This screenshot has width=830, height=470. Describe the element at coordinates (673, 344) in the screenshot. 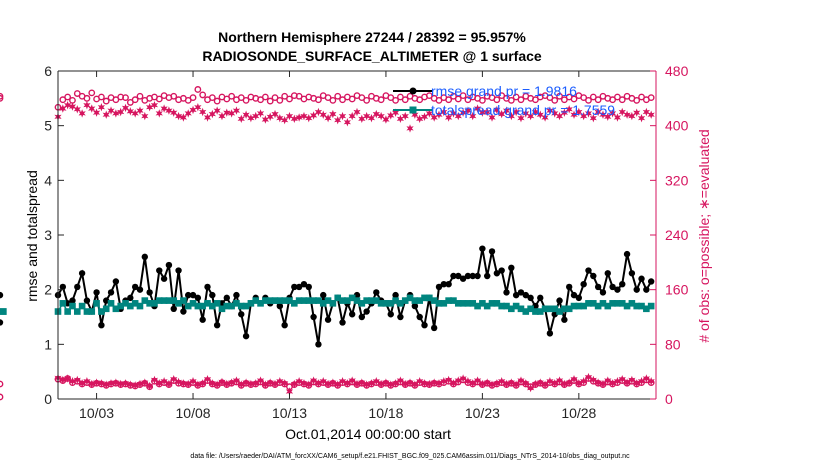

I see `y-right-tick-label: 80` at that location.